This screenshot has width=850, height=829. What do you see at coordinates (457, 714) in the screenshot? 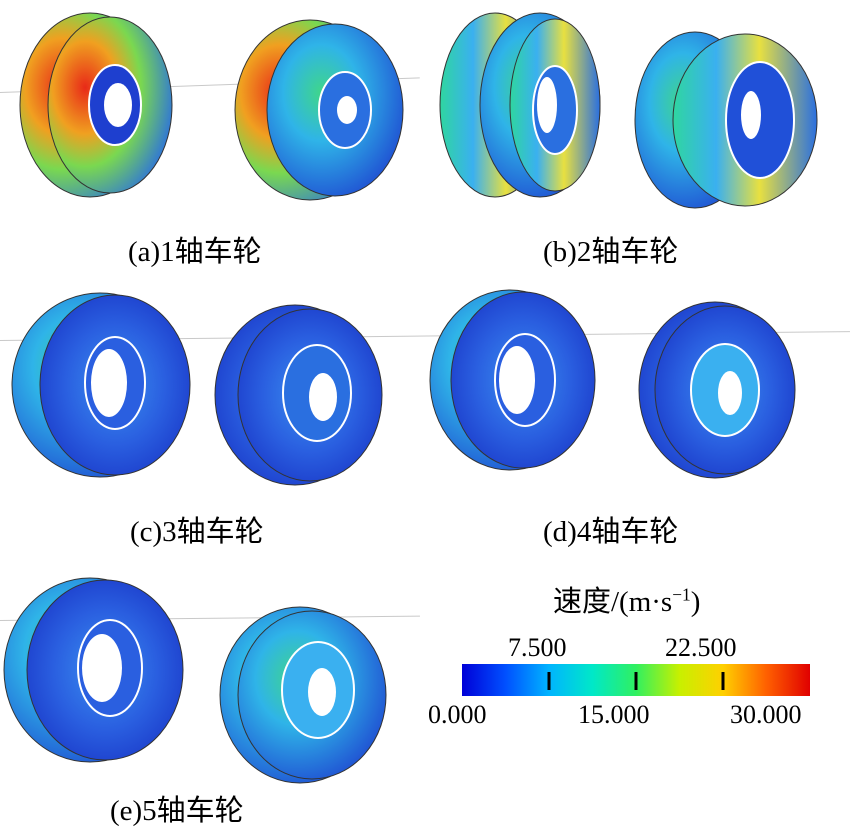
I see `legend-label-bottom-1: 0.000` at bounding box center [457, 714].